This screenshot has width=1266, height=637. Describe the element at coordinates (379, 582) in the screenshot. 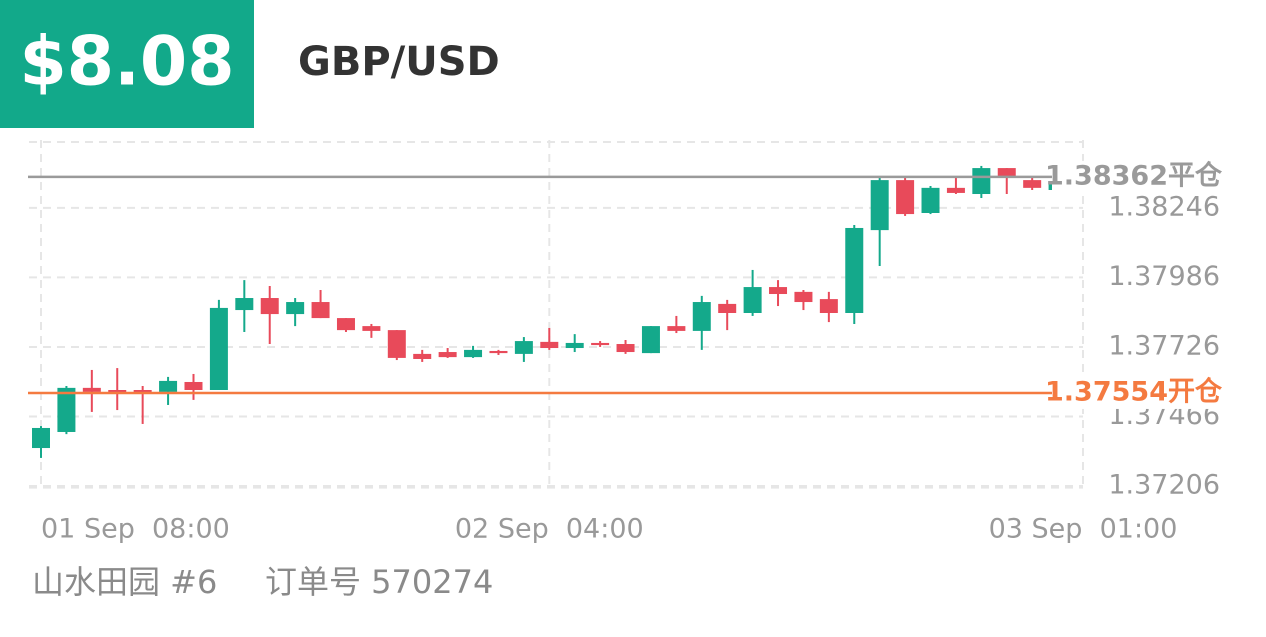

I see `order-number: 订单号 570274` at that location.